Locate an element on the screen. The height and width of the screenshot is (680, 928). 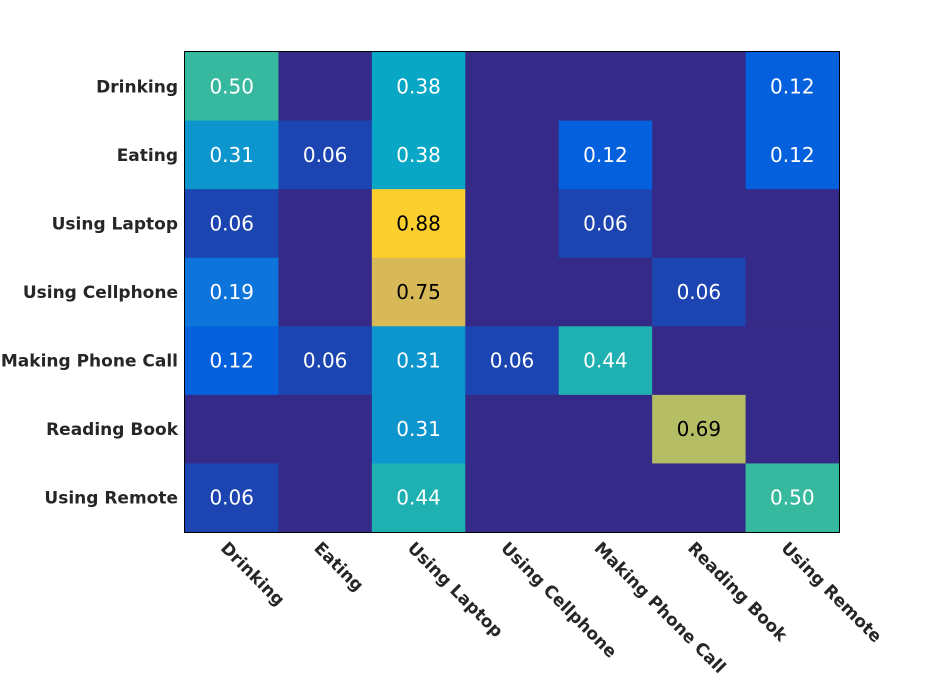
heatmap-cell-drinking-drinking is located at coordinates (232, 87).